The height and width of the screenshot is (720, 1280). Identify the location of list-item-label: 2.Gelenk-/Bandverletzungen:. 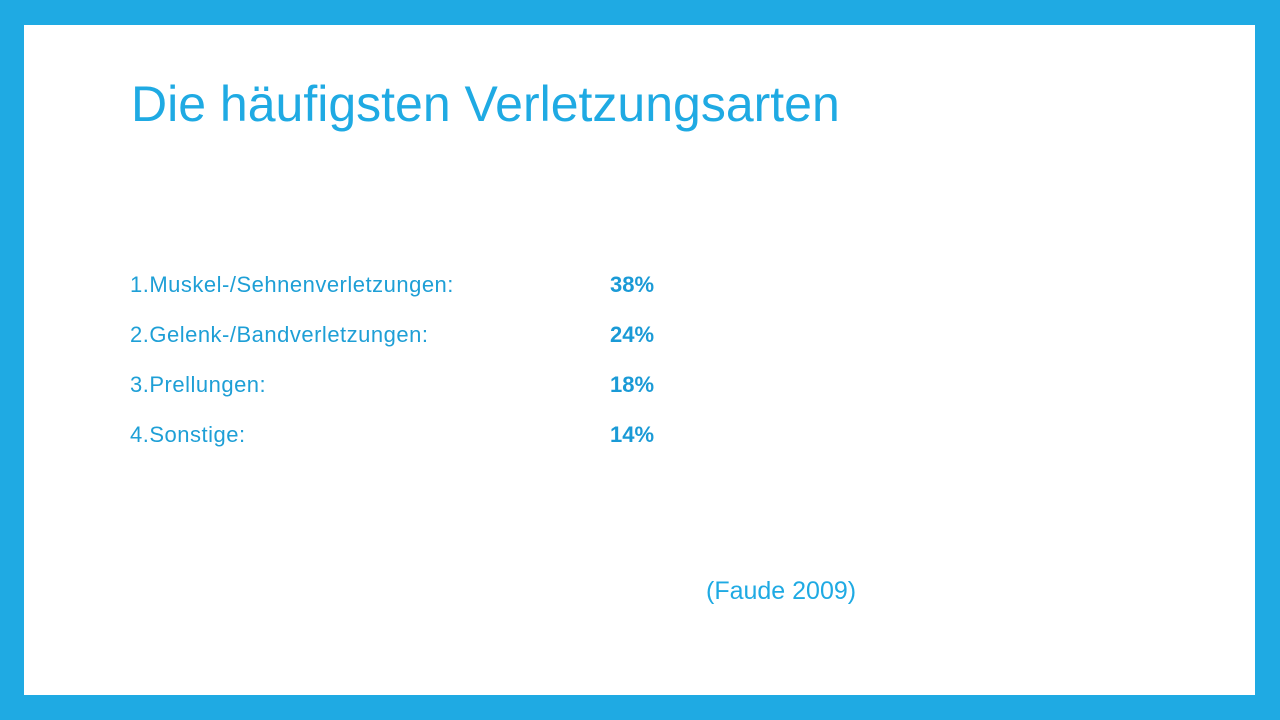
(279, 334).